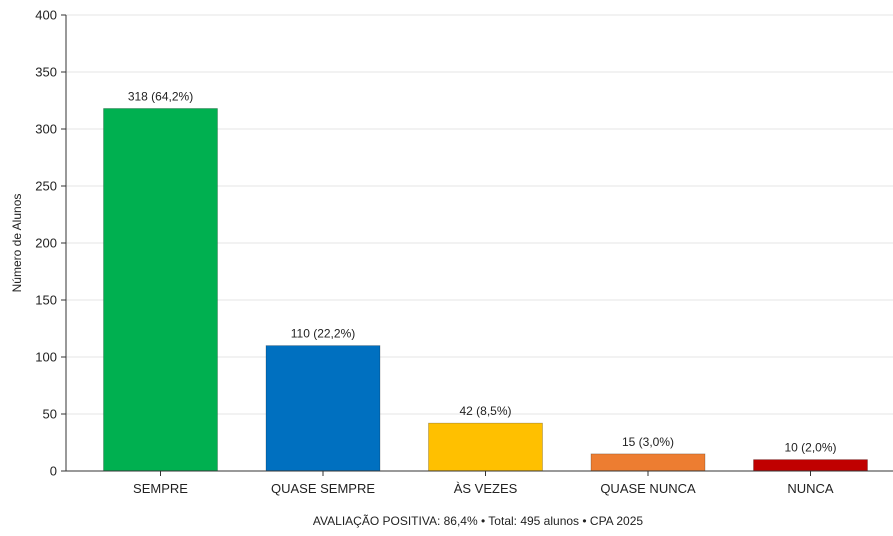 The image size is (893, 536). Describe the element at coordinates (46, 72) in the screenshot. I see `y-tick-label: 350` at that location.